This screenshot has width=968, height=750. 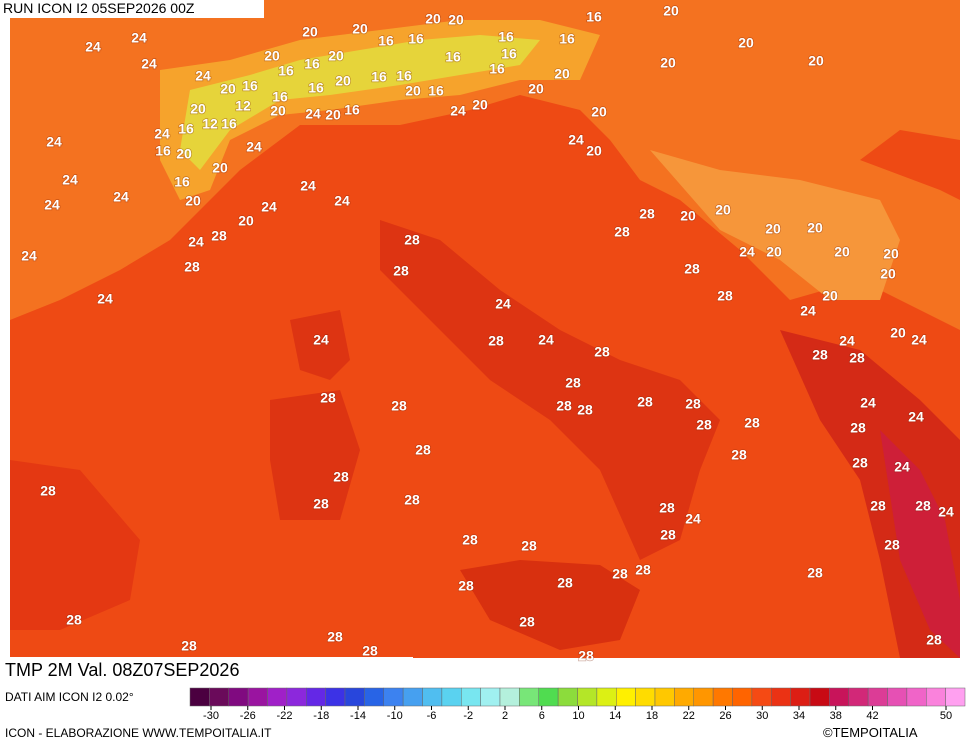 What do you see at coordinates (505, 716) in the screenshot?
I see `colorbar-tick-label: 2` at bounding box center [505, 716].